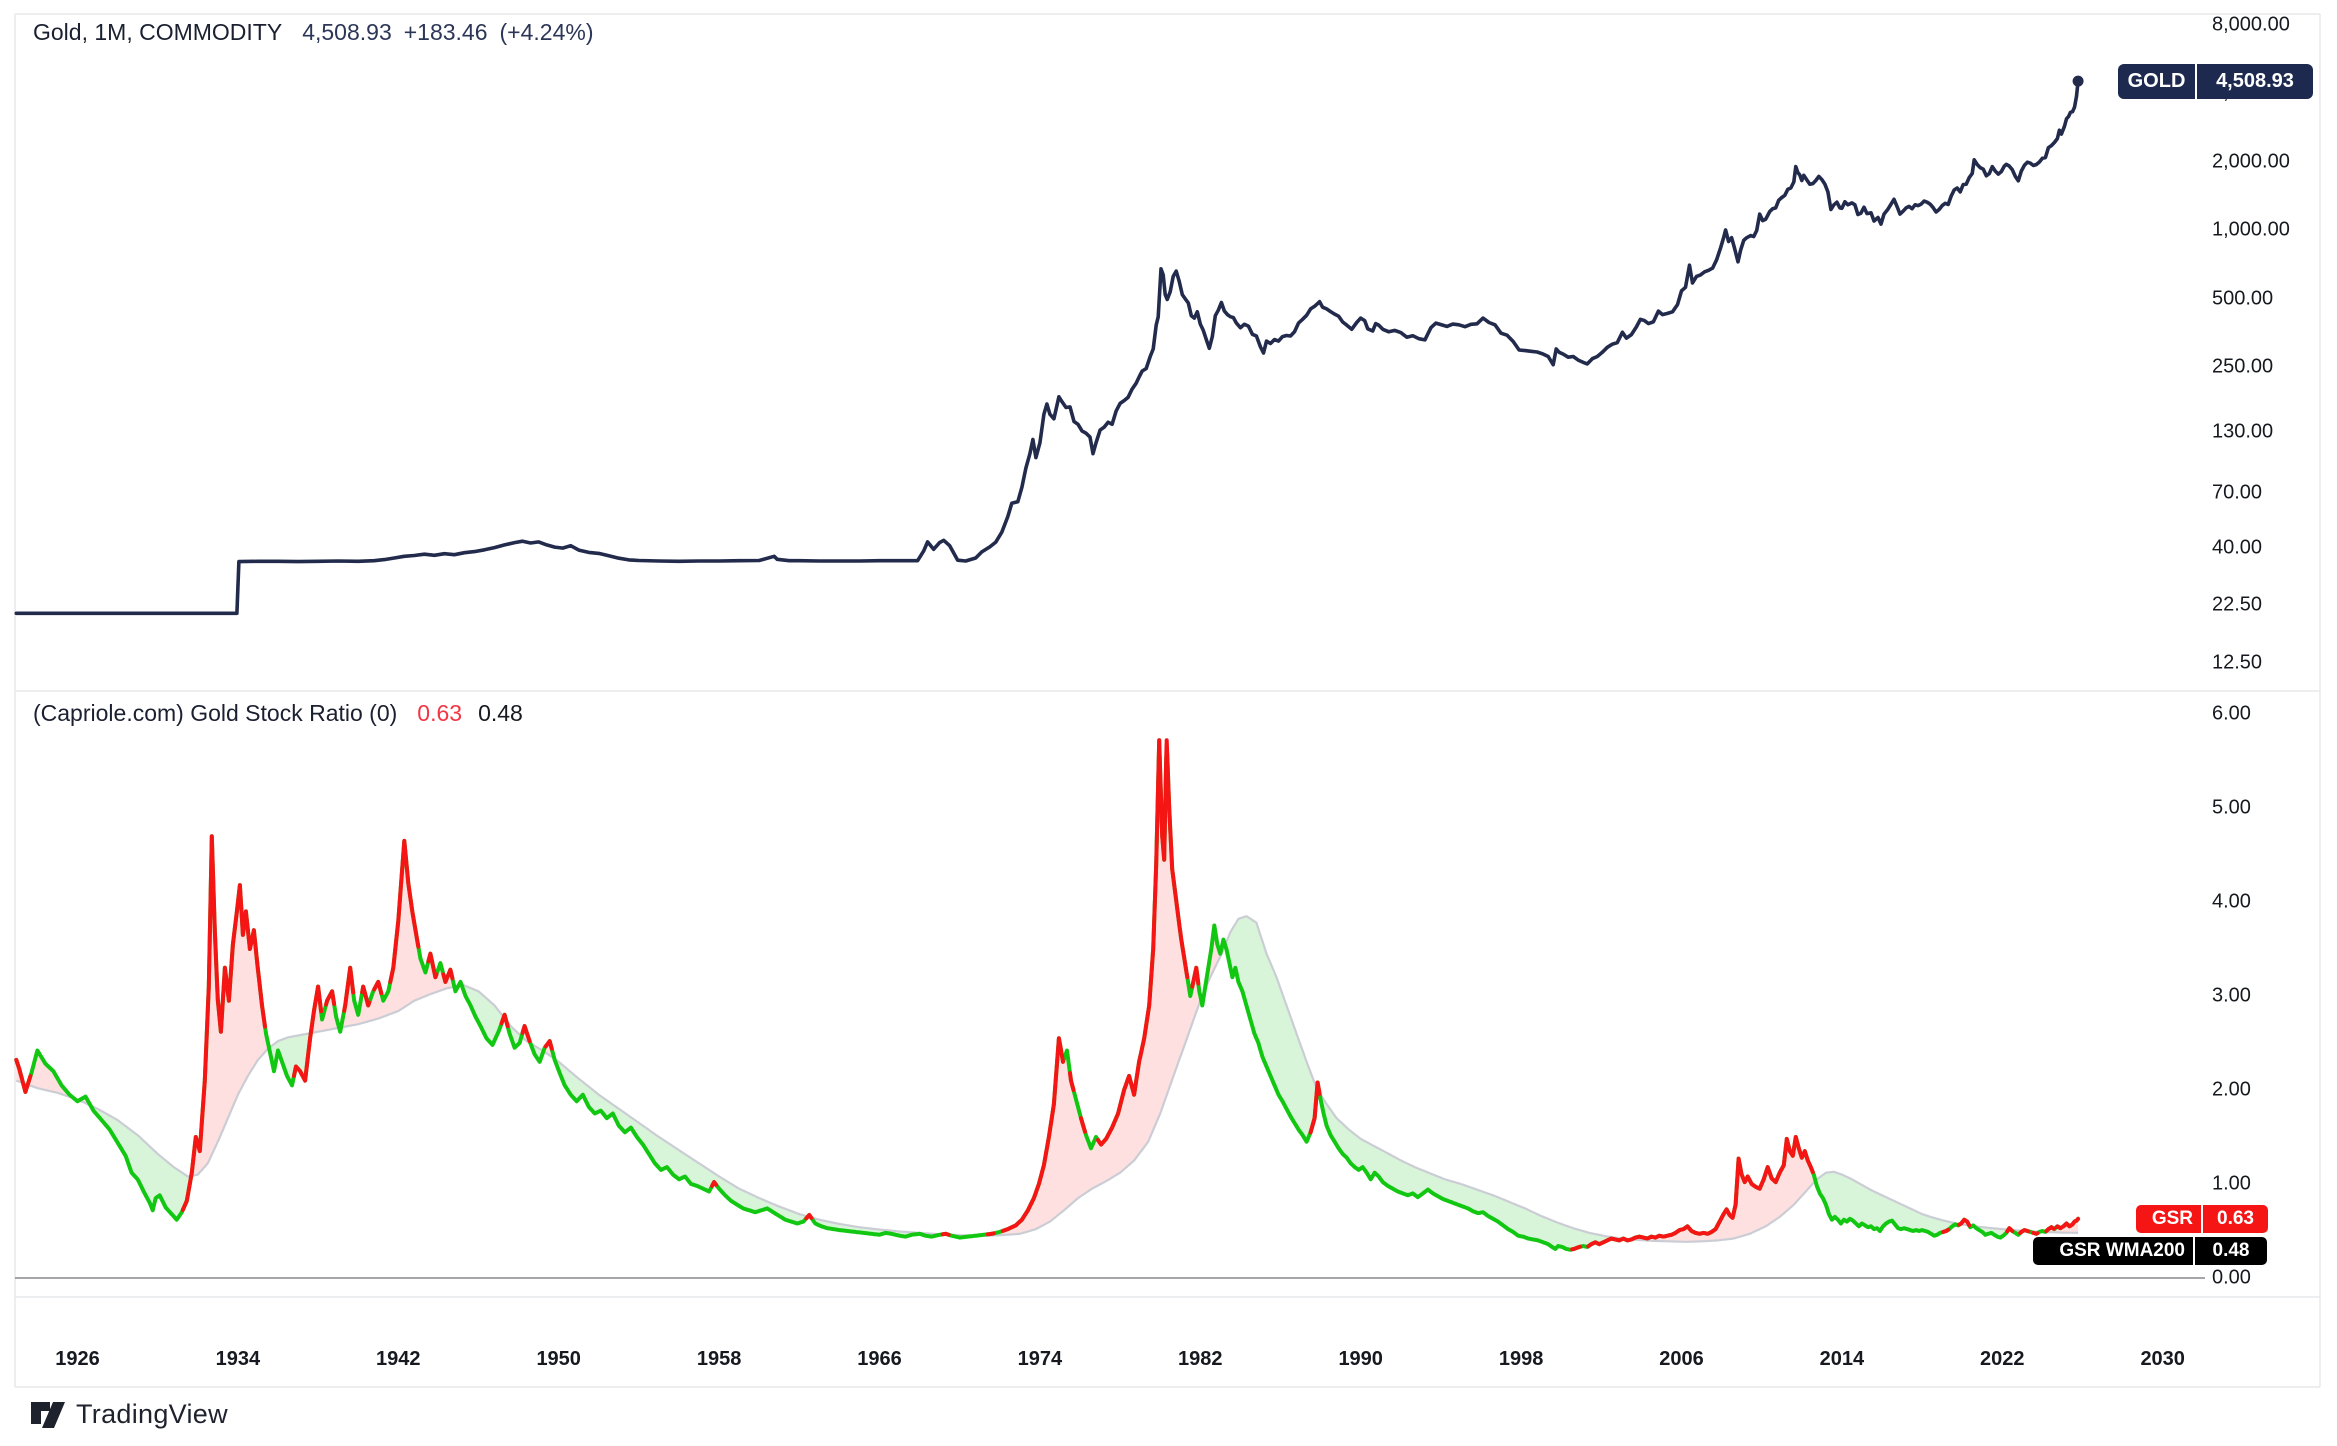 This screenshot has width=2337, height=1446. What do you see at coordinates (2122, 1250) in the screenshot?
I see `wma-badge-label: GSR WMA200` at bounding box center [2122, 1250].